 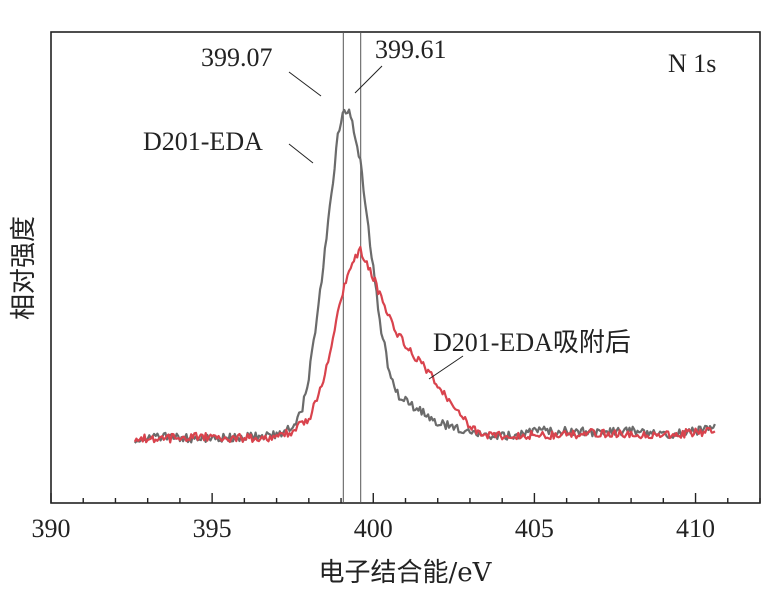 What do you see at coordinates (411, 49) in the screenshot?
I see `peak-label-right: 399.61` at bounding box center [411, 49].